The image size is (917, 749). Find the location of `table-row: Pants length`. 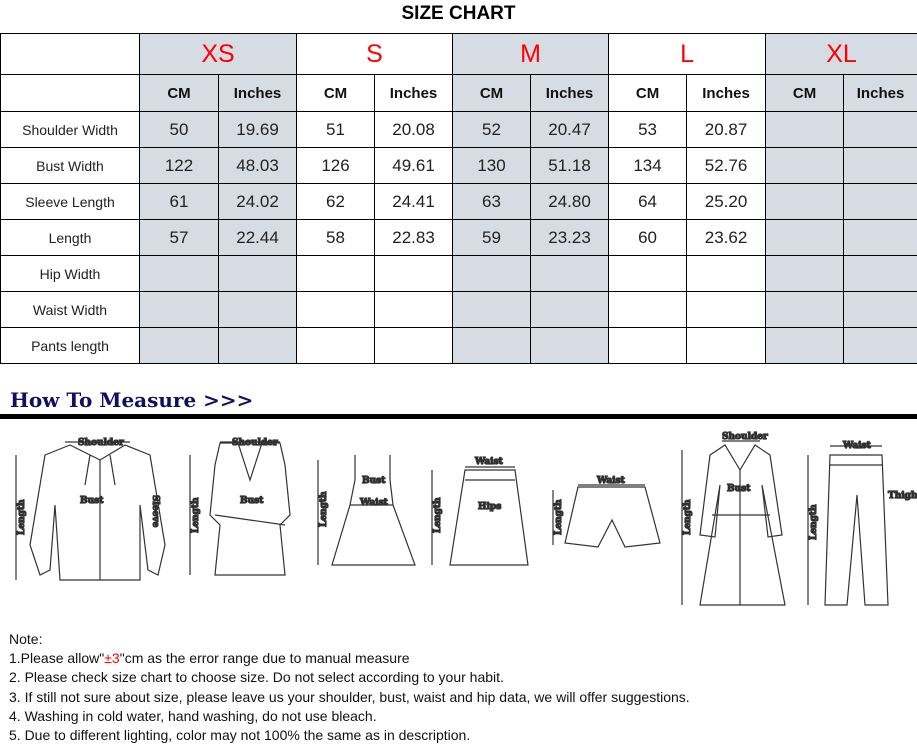

table-row: Pants length is located at coordinates (458, 345).